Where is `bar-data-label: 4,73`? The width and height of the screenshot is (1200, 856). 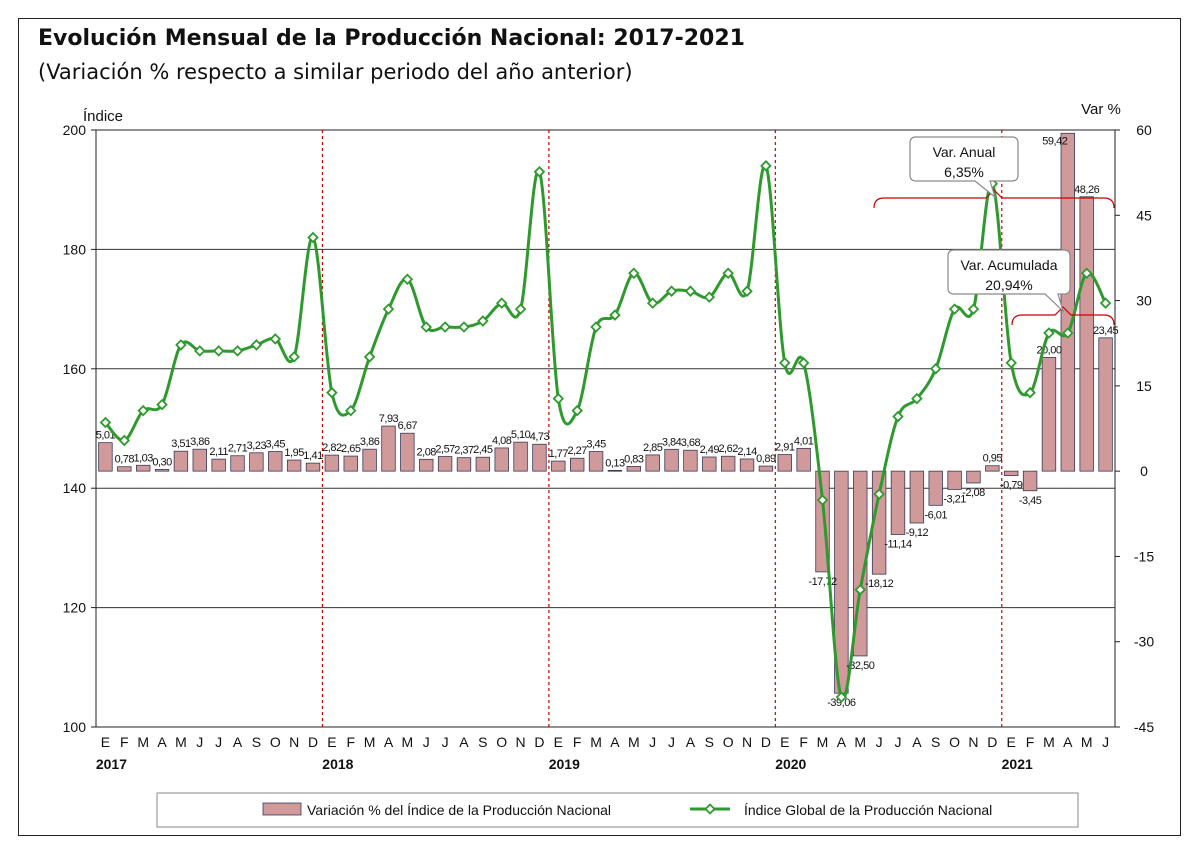 bar-data-label: 4,73 is located at coordinates (540, 437).